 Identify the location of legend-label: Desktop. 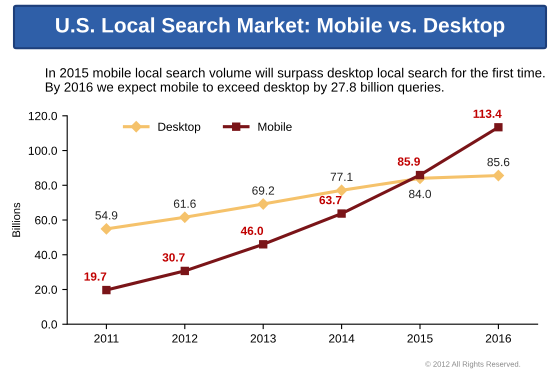
(179, 128).